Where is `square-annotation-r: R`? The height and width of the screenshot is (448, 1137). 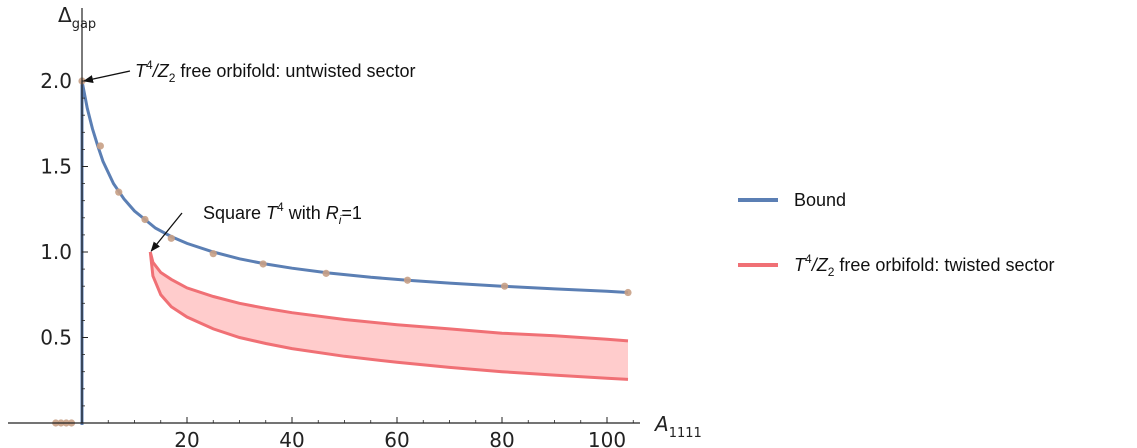
square-annotation-r: R is located at coordinates (332, 213).